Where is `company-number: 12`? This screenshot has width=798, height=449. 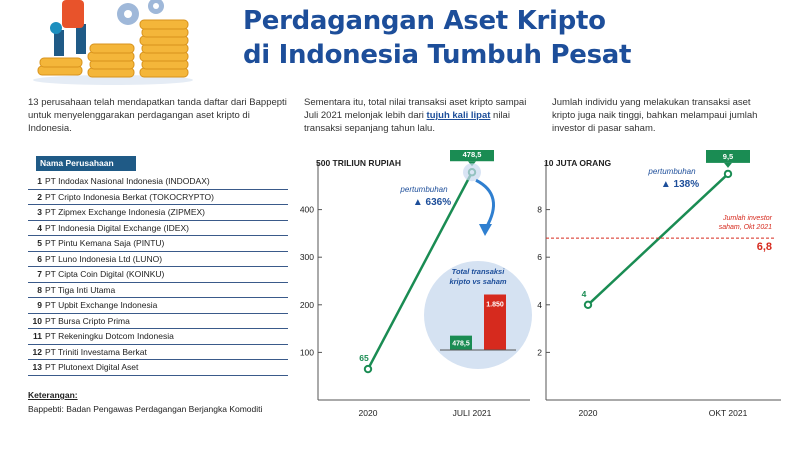 company-number: 12 is located at coordinates (37, 351).